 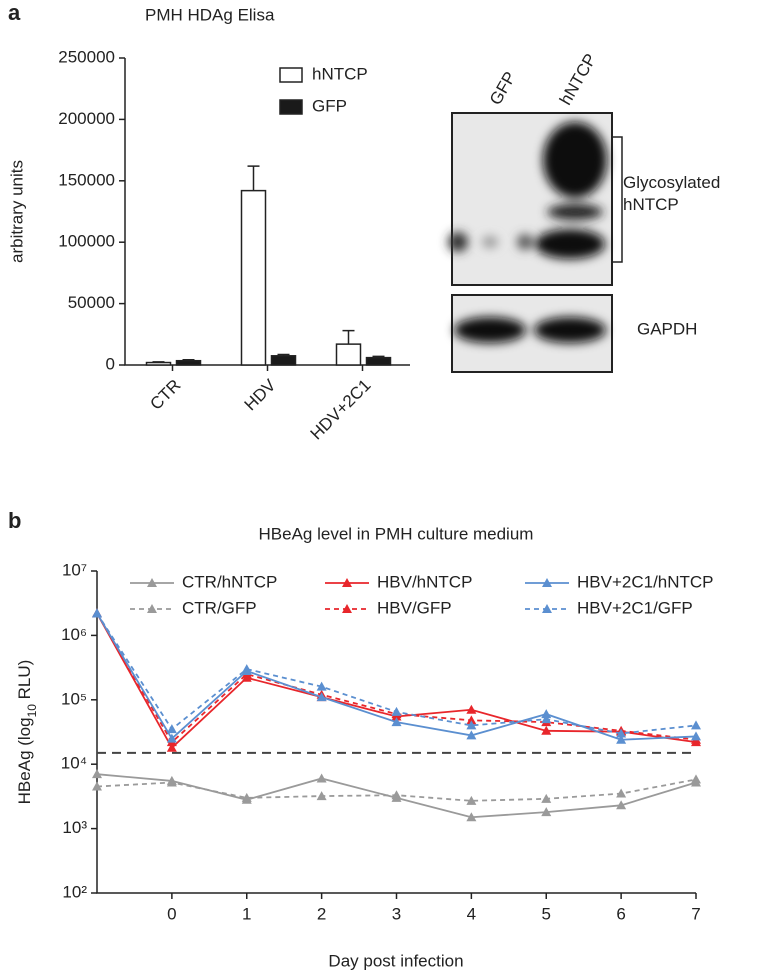 What do you see at coordinates (329, 105) in the screenshot?
I see `legend-label: GFP` at bounding box center [329, 105].